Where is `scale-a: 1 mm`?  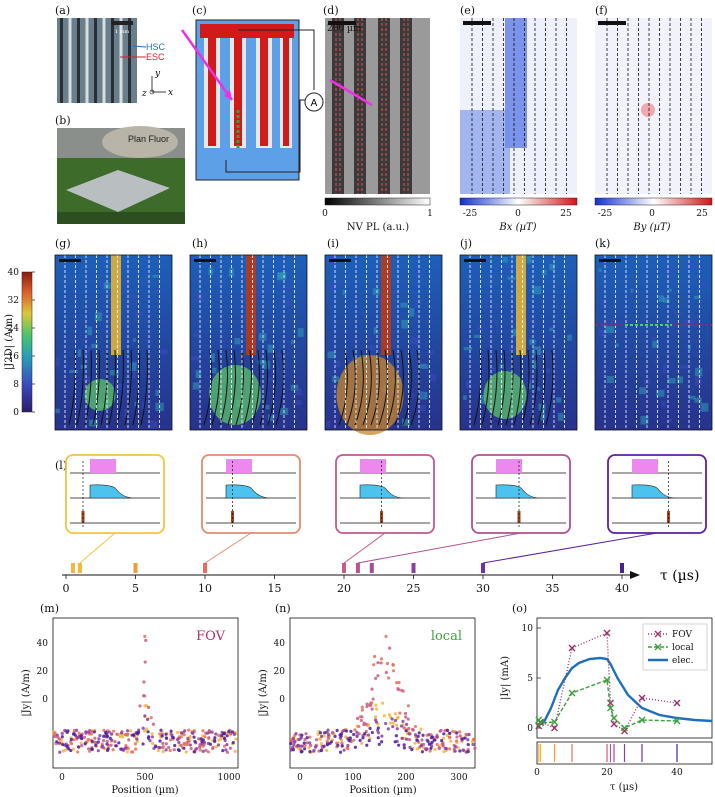 scale-a: 1 mm is located at coordinates (122, 32).